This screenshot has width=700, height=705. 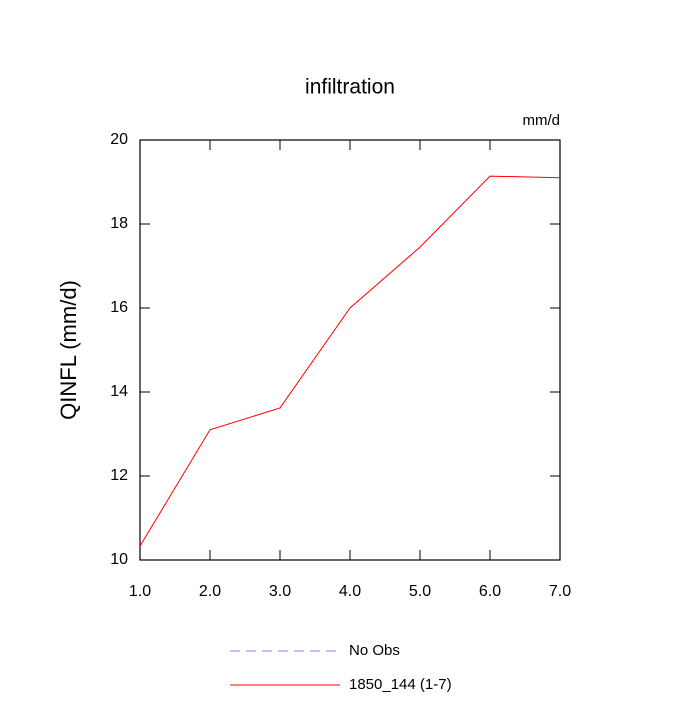 What do you see at coordinates (119, 391) in the screenshot?
I see `y-tick-label: 14` at bounding box center [119, 391].